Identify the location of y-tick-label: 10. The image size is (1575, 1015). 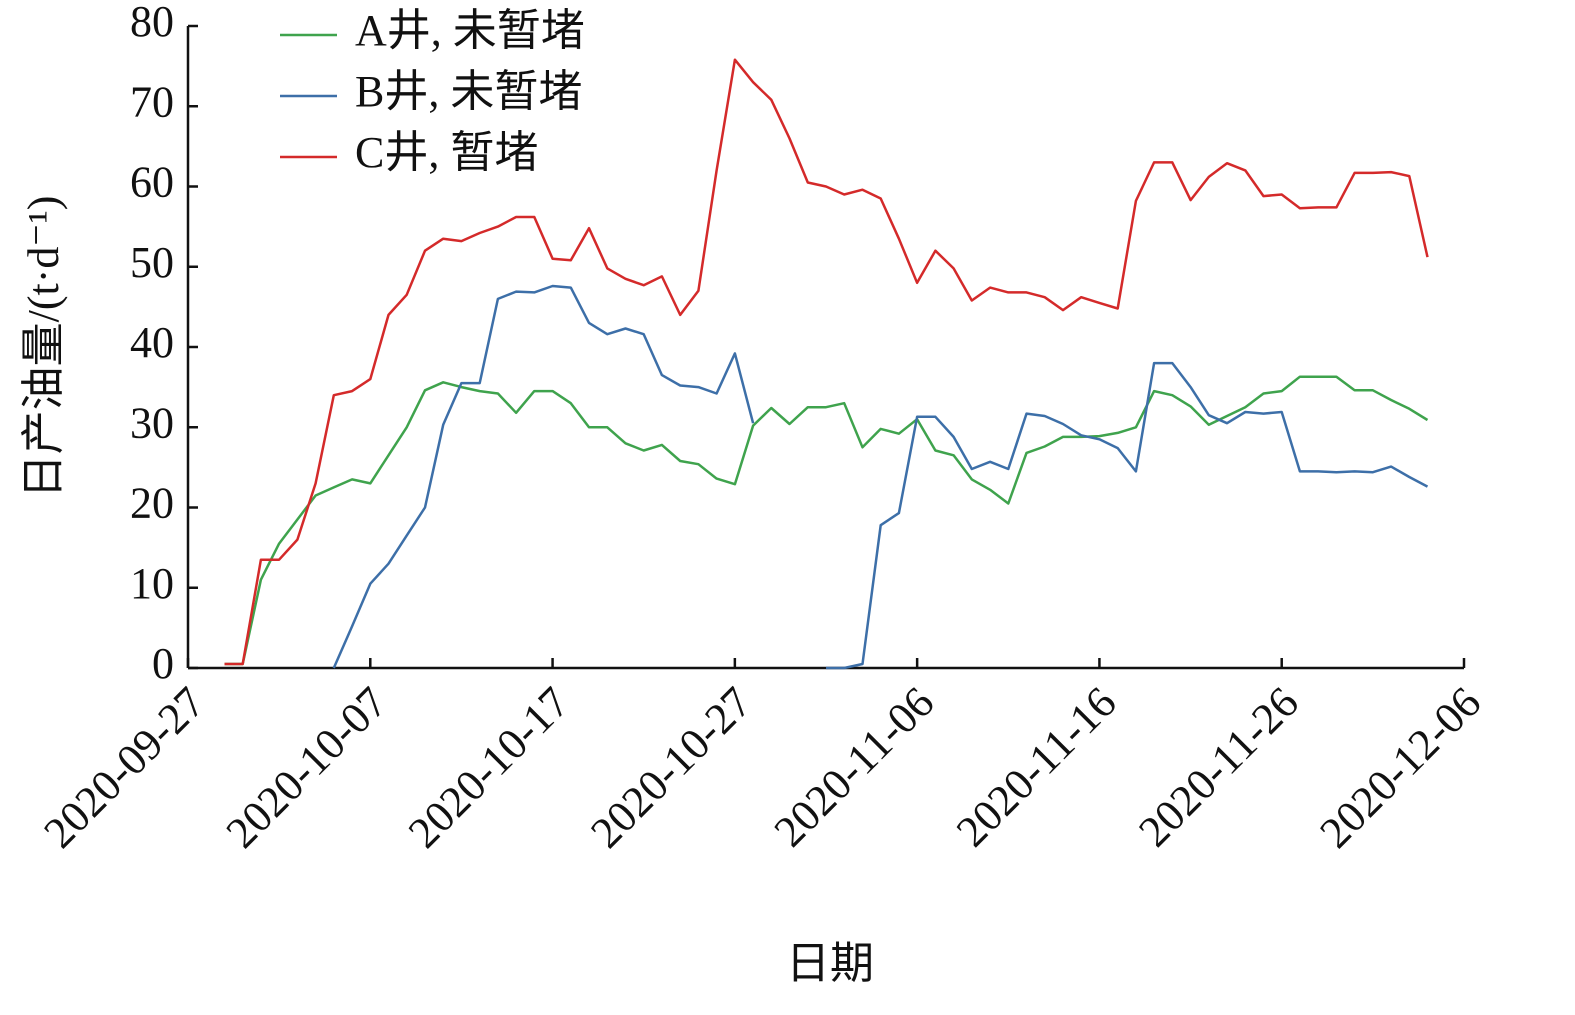
(152, 583).